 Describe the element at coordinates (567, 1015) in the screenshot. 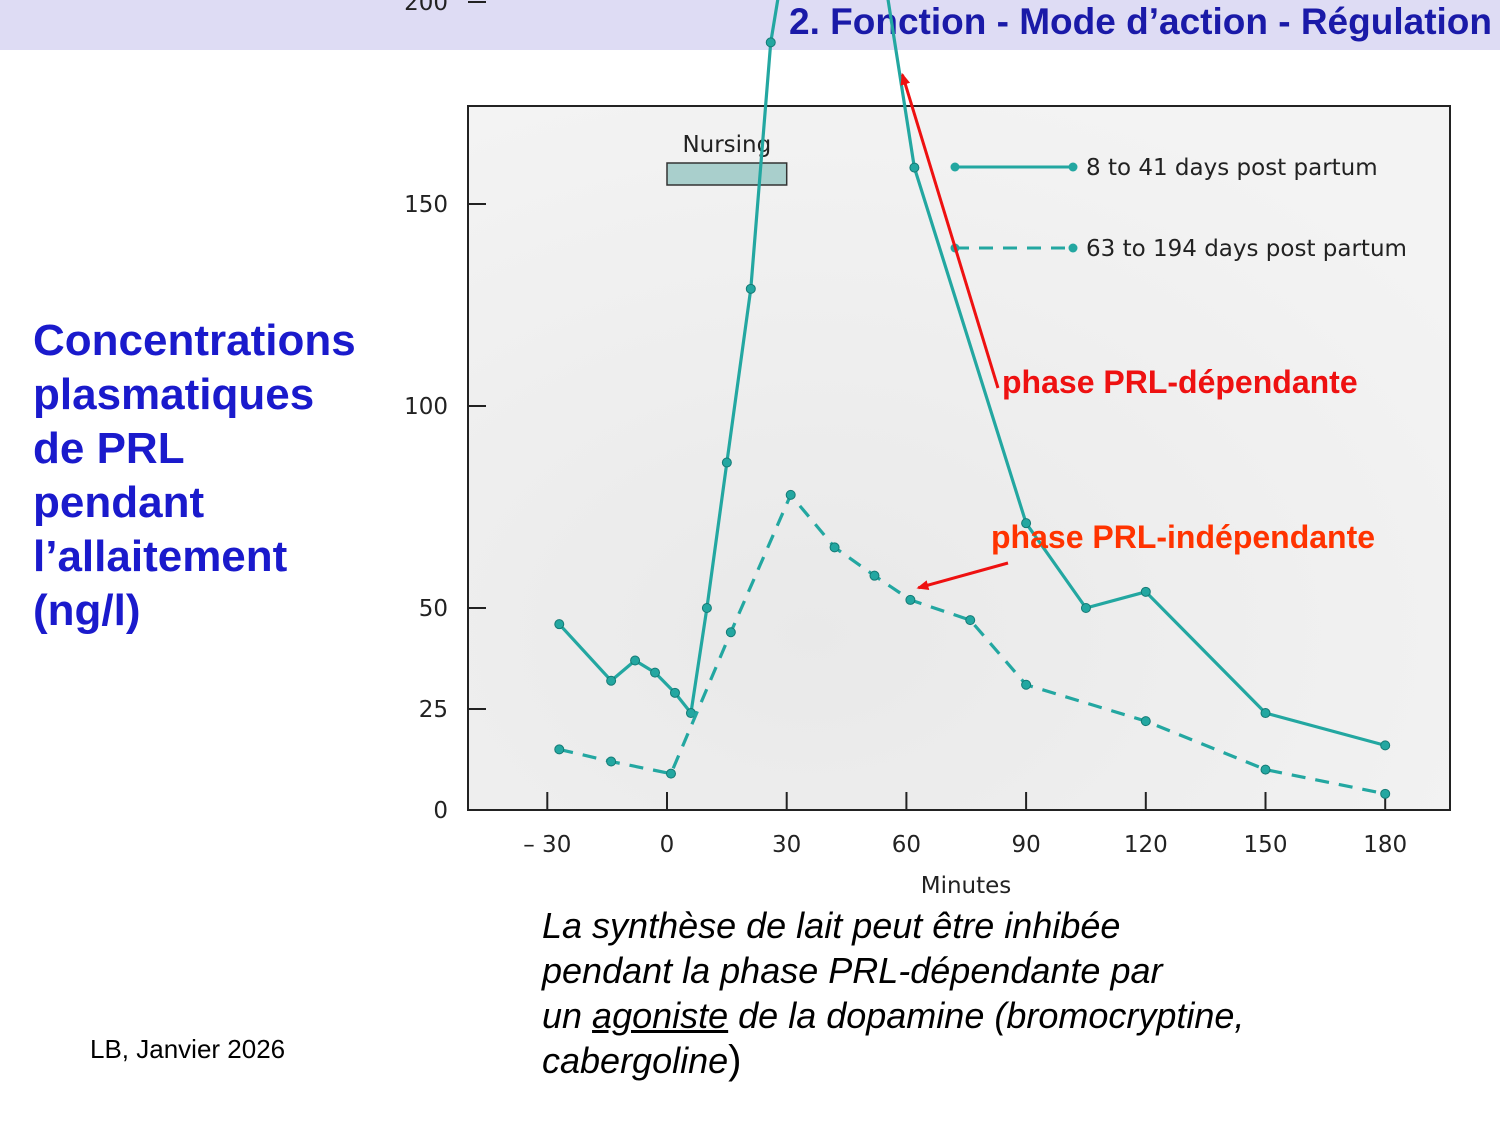

I see `caption-line-3-pre: un` at that location.